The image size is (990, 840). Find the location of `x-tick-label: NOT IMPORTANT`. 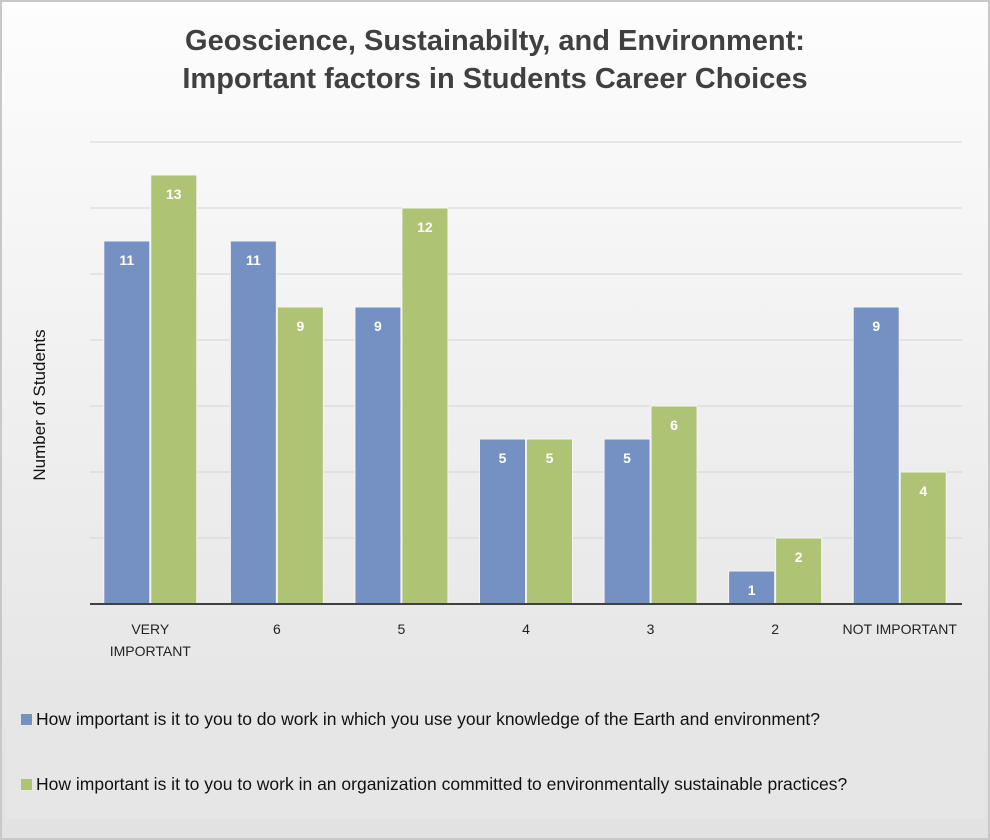

x-tick-label: NOT IMPORTANT is located at coordinates (900, 629).